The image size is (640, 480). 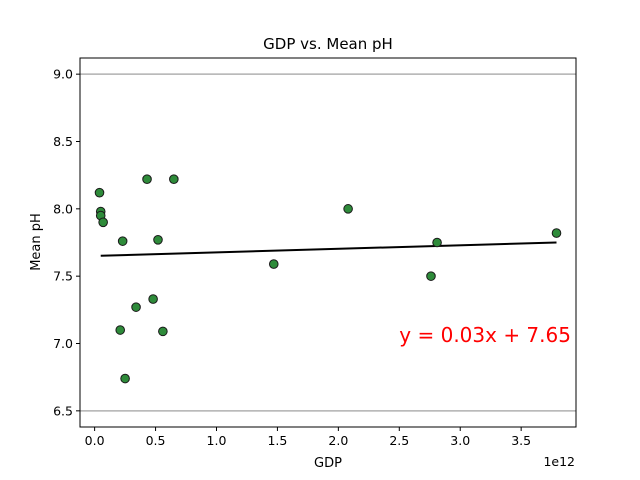 What do you see at coordinates (156, 440) in the screenshot?
I see `x-tick-label: 0.5` at bounding box center [156, 440].